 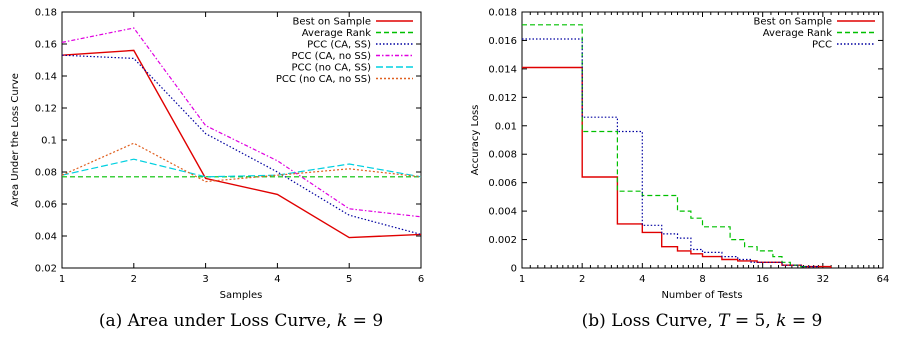 What do you see at coordinates (883, 279) in the screenshot?
I see `x-tick-label: 64` at bounding box center [883, 279].